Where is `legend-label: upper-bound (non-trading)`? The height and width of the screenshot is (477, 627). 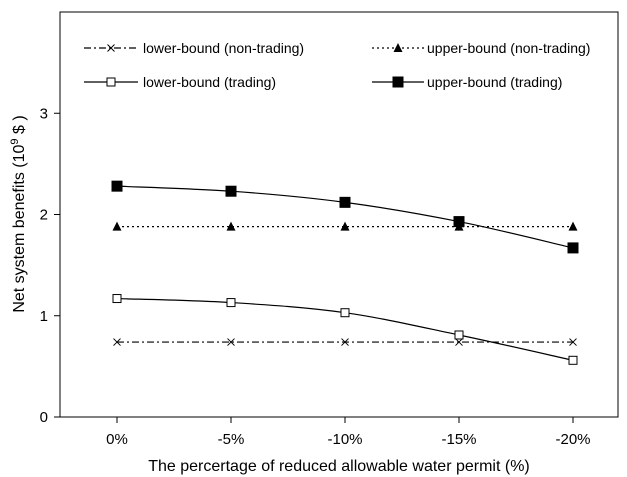
legend-label: upper-bound (non-trading) is located at coordinates (508, 48).